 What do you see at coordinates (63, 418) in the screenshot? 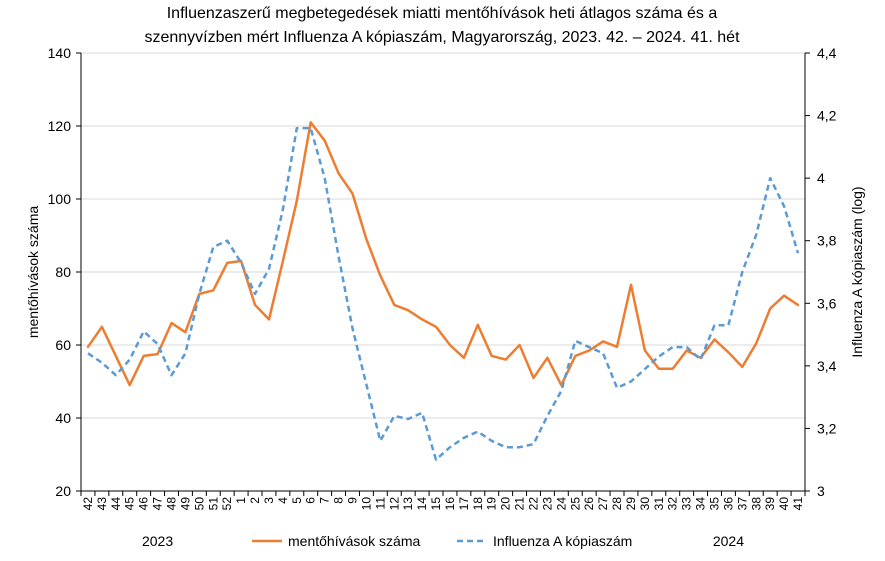
I see `y-left-tick-label: 40` at bounding box center [63, 418].